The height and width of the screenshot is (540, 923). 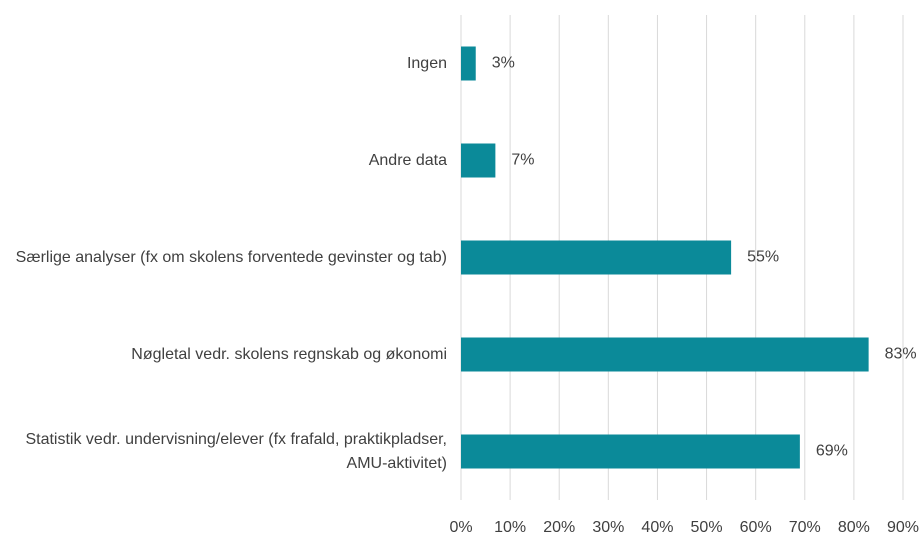 What do you see at coordinates (426, 63) in the screenshot?
I see `y-tick-label: Ingen` at bounding box center [426, 63].